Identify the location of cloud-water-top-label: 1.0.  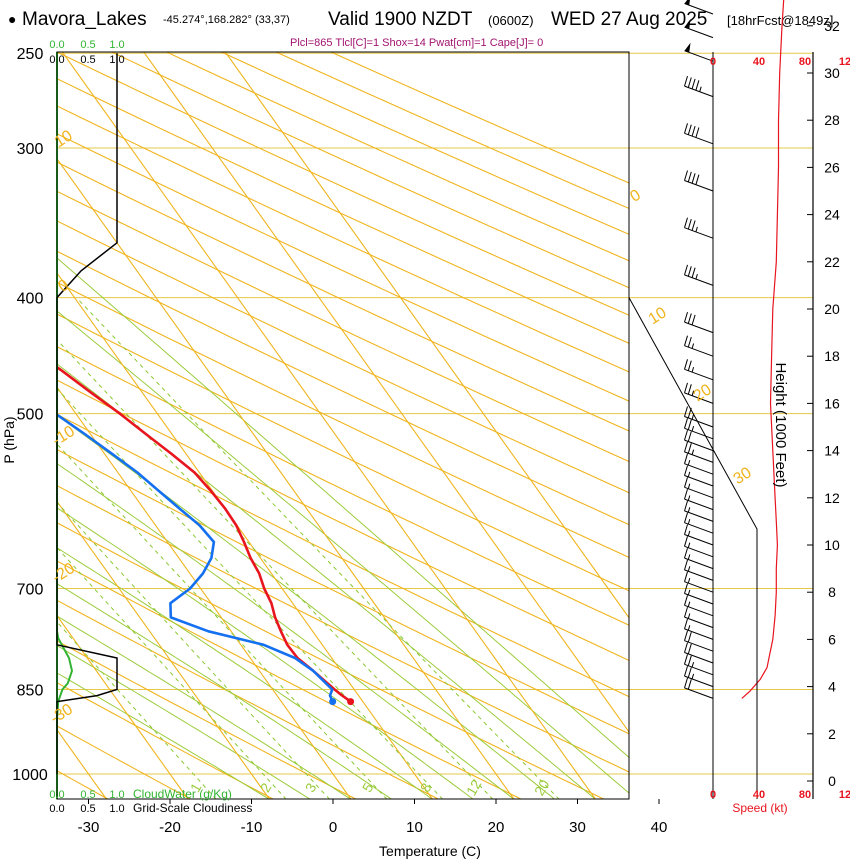
(116, 45).